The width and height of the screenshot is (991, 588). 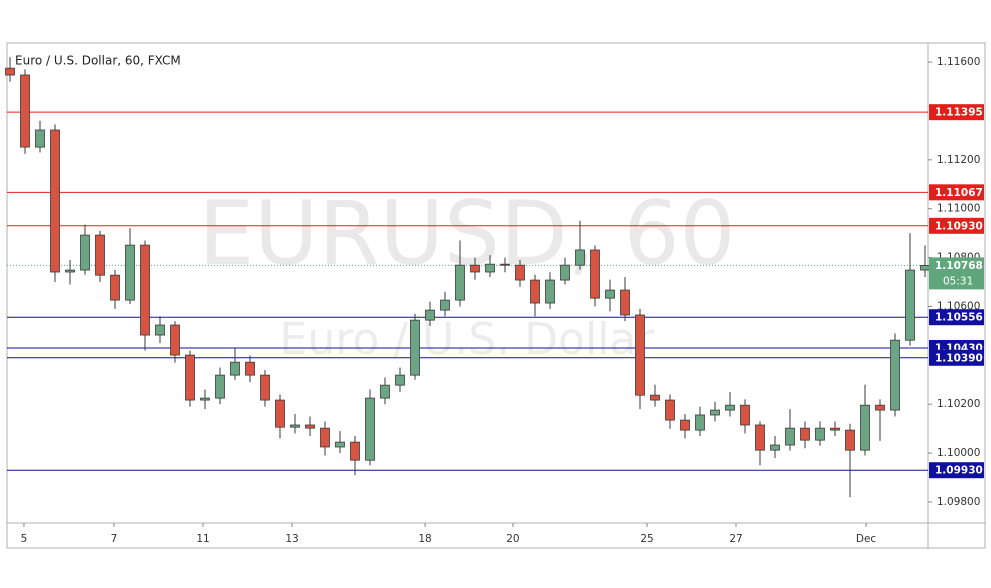 What do you see at coordinates (959, 358) in the screenshot?
I see `level-label: 1.10390` at bounding box center [959, 358].